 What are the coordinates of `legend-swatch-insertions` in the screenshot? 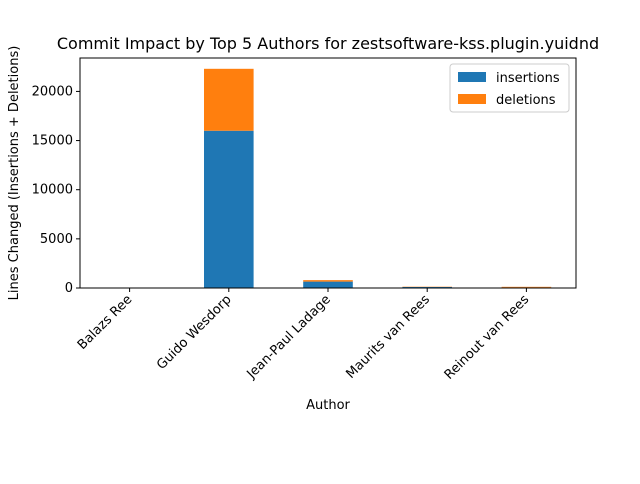 It's located at (472, 77).